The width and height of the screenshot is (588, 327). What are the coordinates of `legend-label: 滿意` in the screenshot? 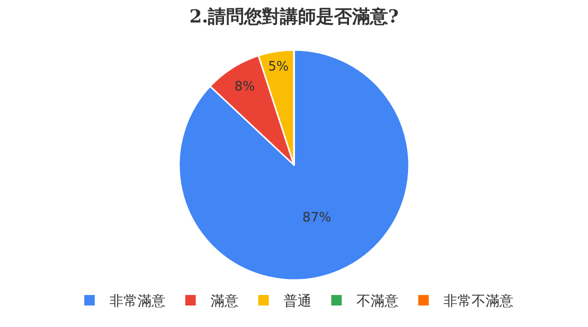 It's located at (224, 302).